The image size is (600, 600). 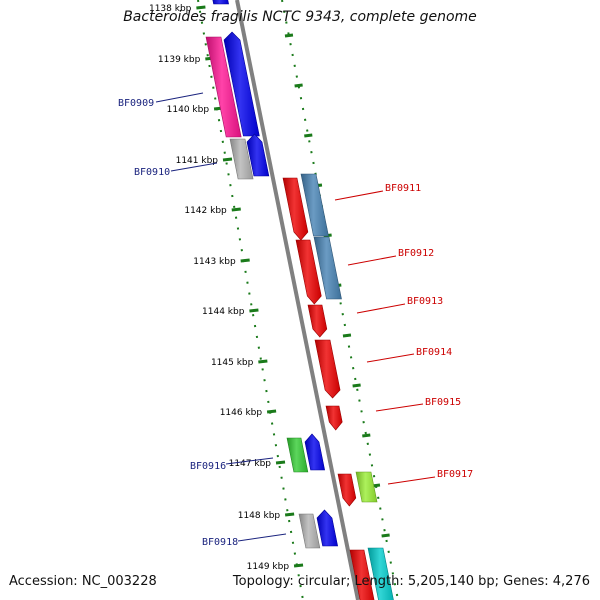 I want to click on feature-bf0911-red, so click(x=295, y=209).